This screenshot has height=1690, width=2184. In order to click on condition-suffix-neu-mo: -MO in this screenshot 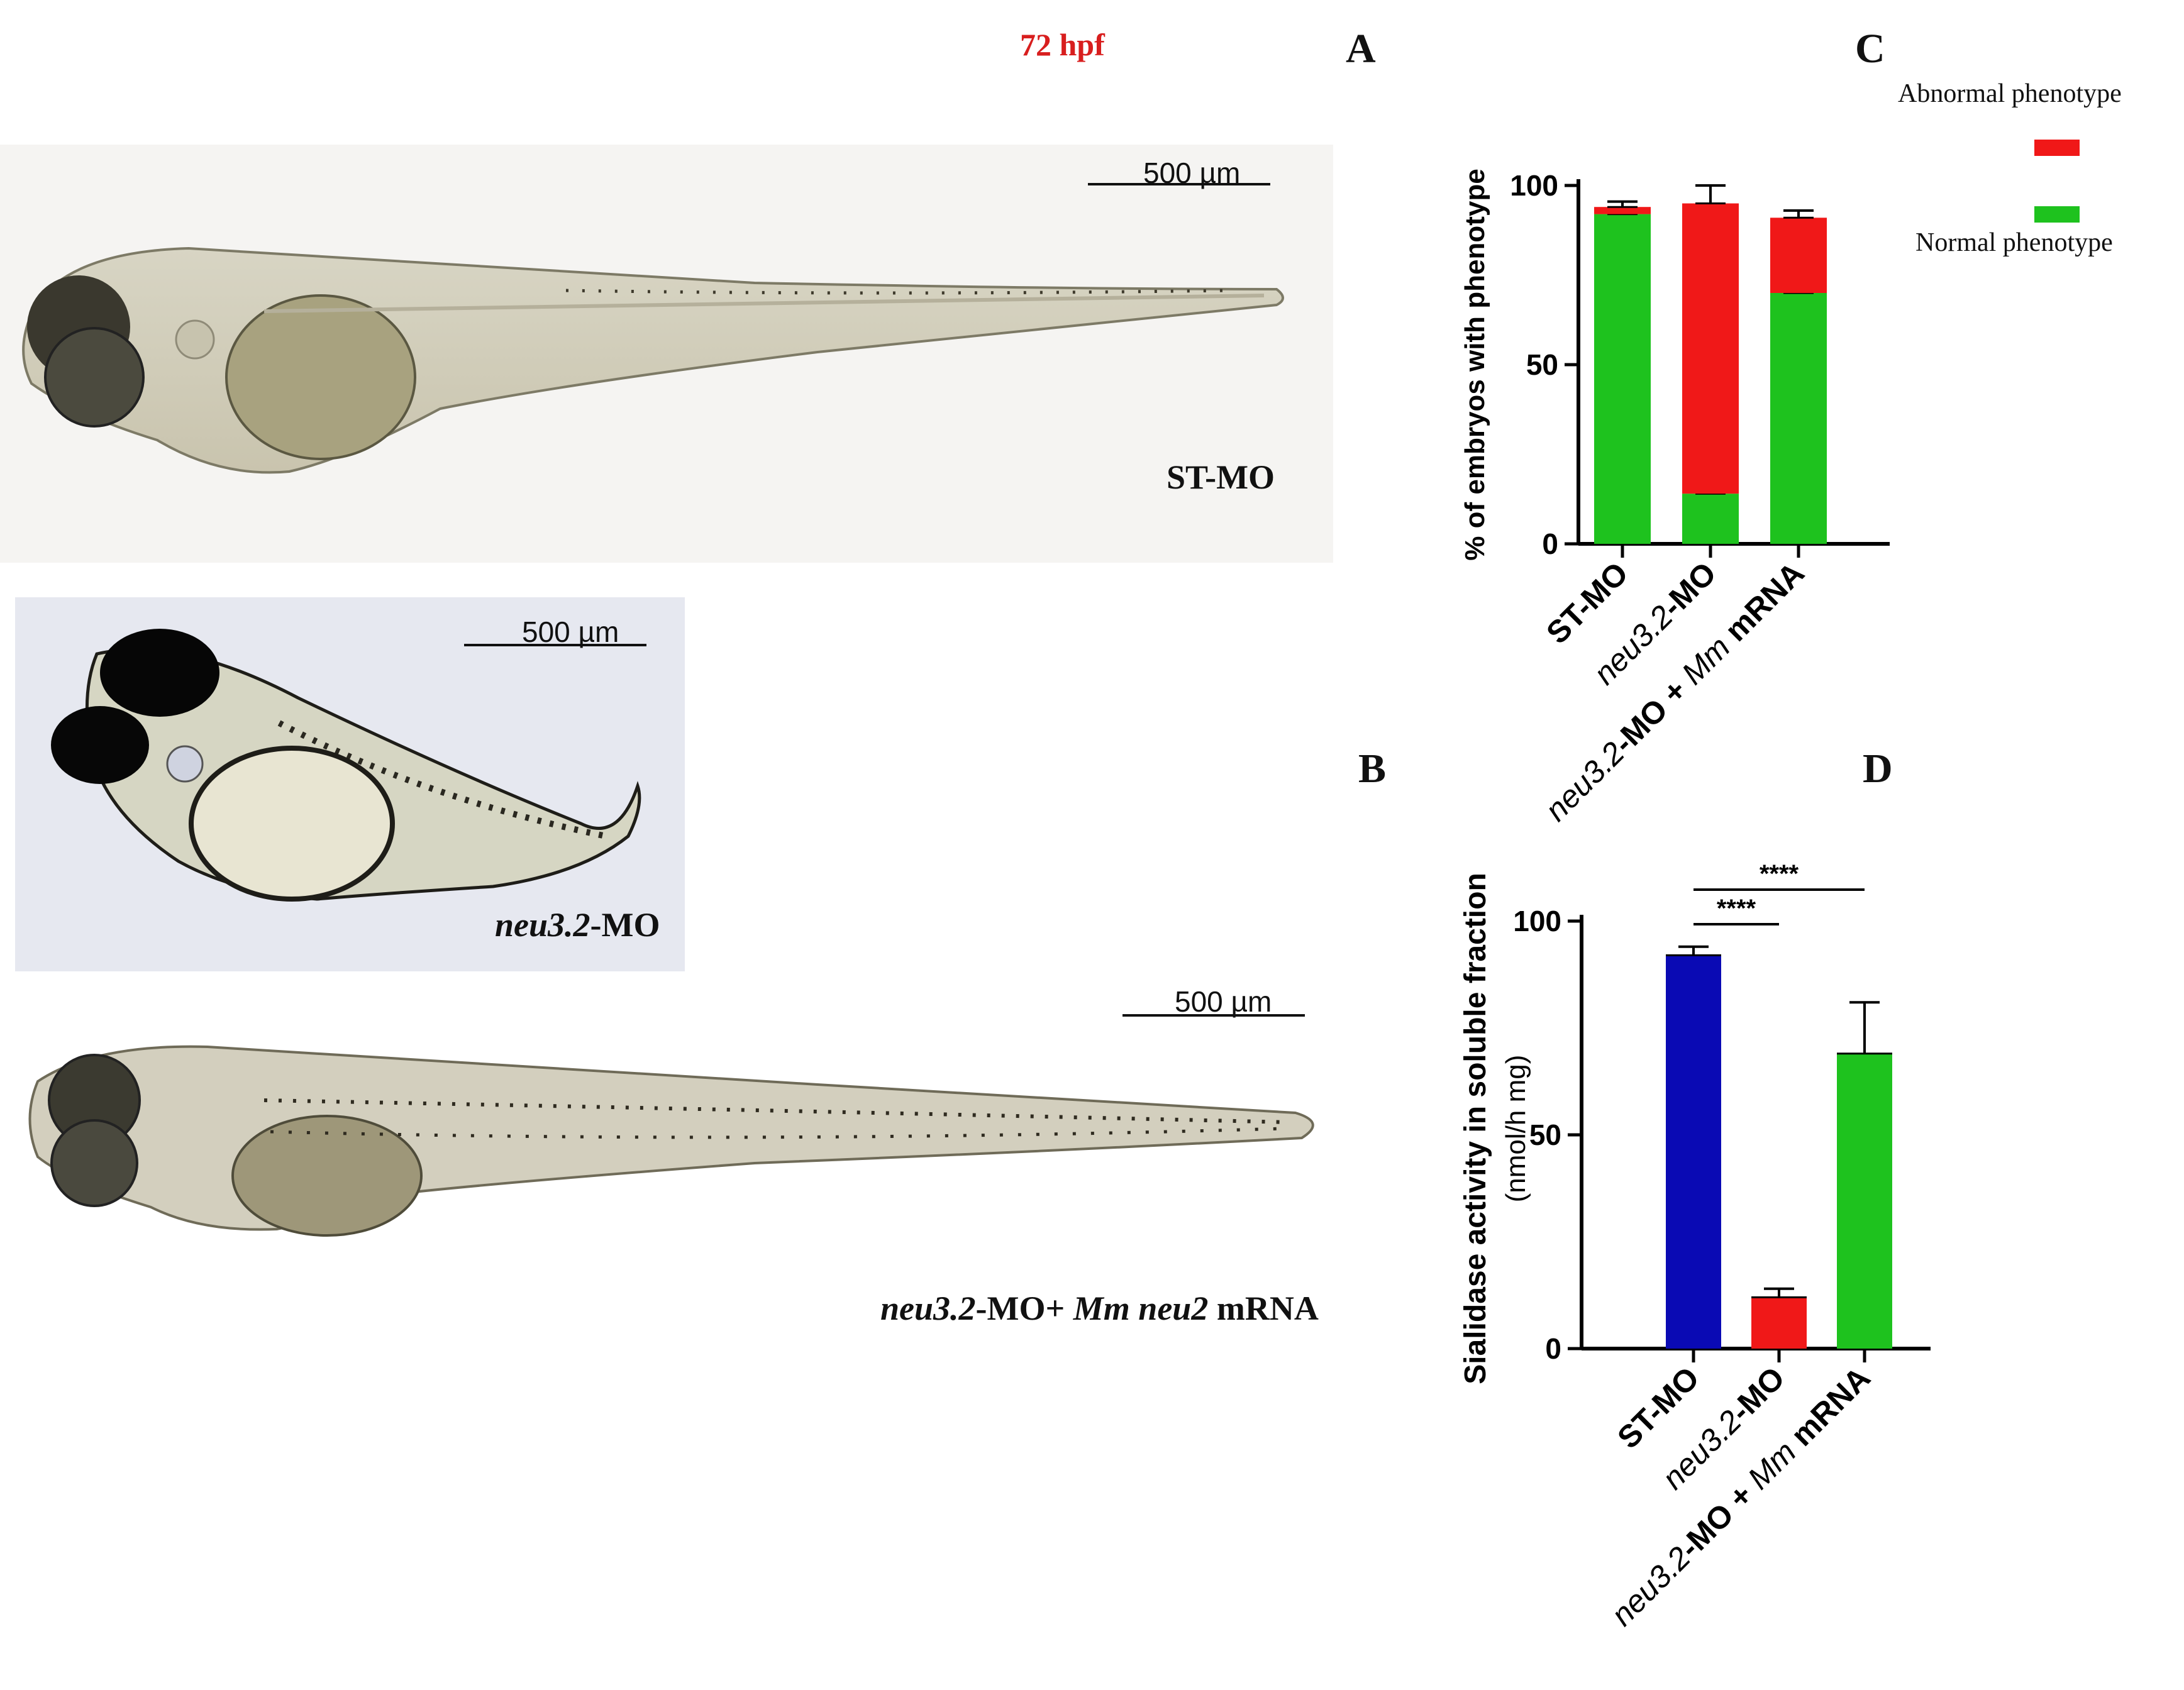, I will do `click(625, 925)`.